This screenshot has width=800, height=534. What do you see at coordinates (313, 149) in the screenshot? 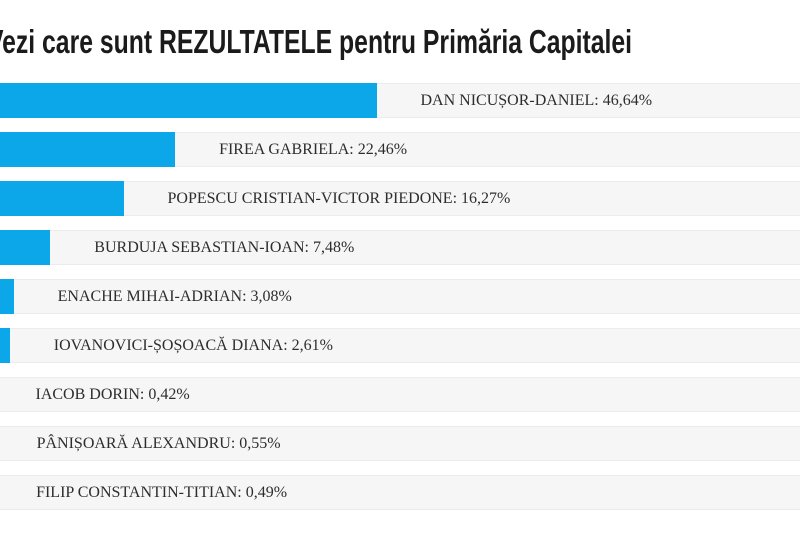
I see `bar-label: FIREA GABRIELA: 22,46%` at bounding box center [313, 149].